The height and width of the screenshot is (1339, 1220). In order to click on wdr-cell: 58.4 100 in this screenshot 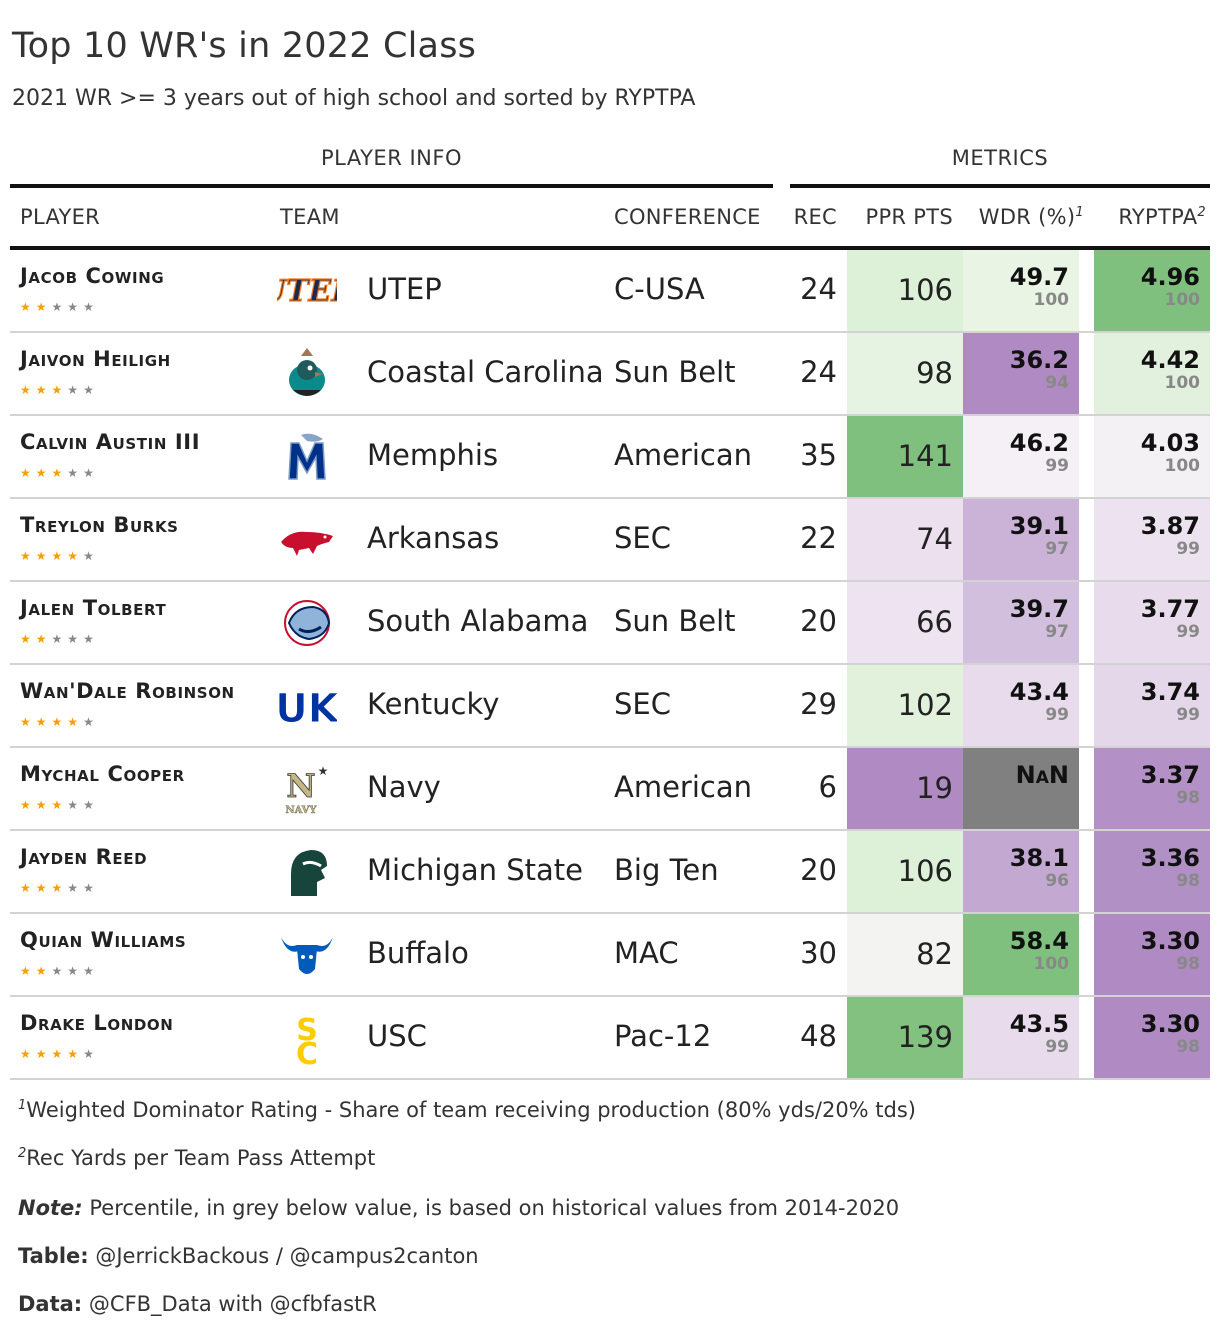, I will do `click(1021, 954)`.